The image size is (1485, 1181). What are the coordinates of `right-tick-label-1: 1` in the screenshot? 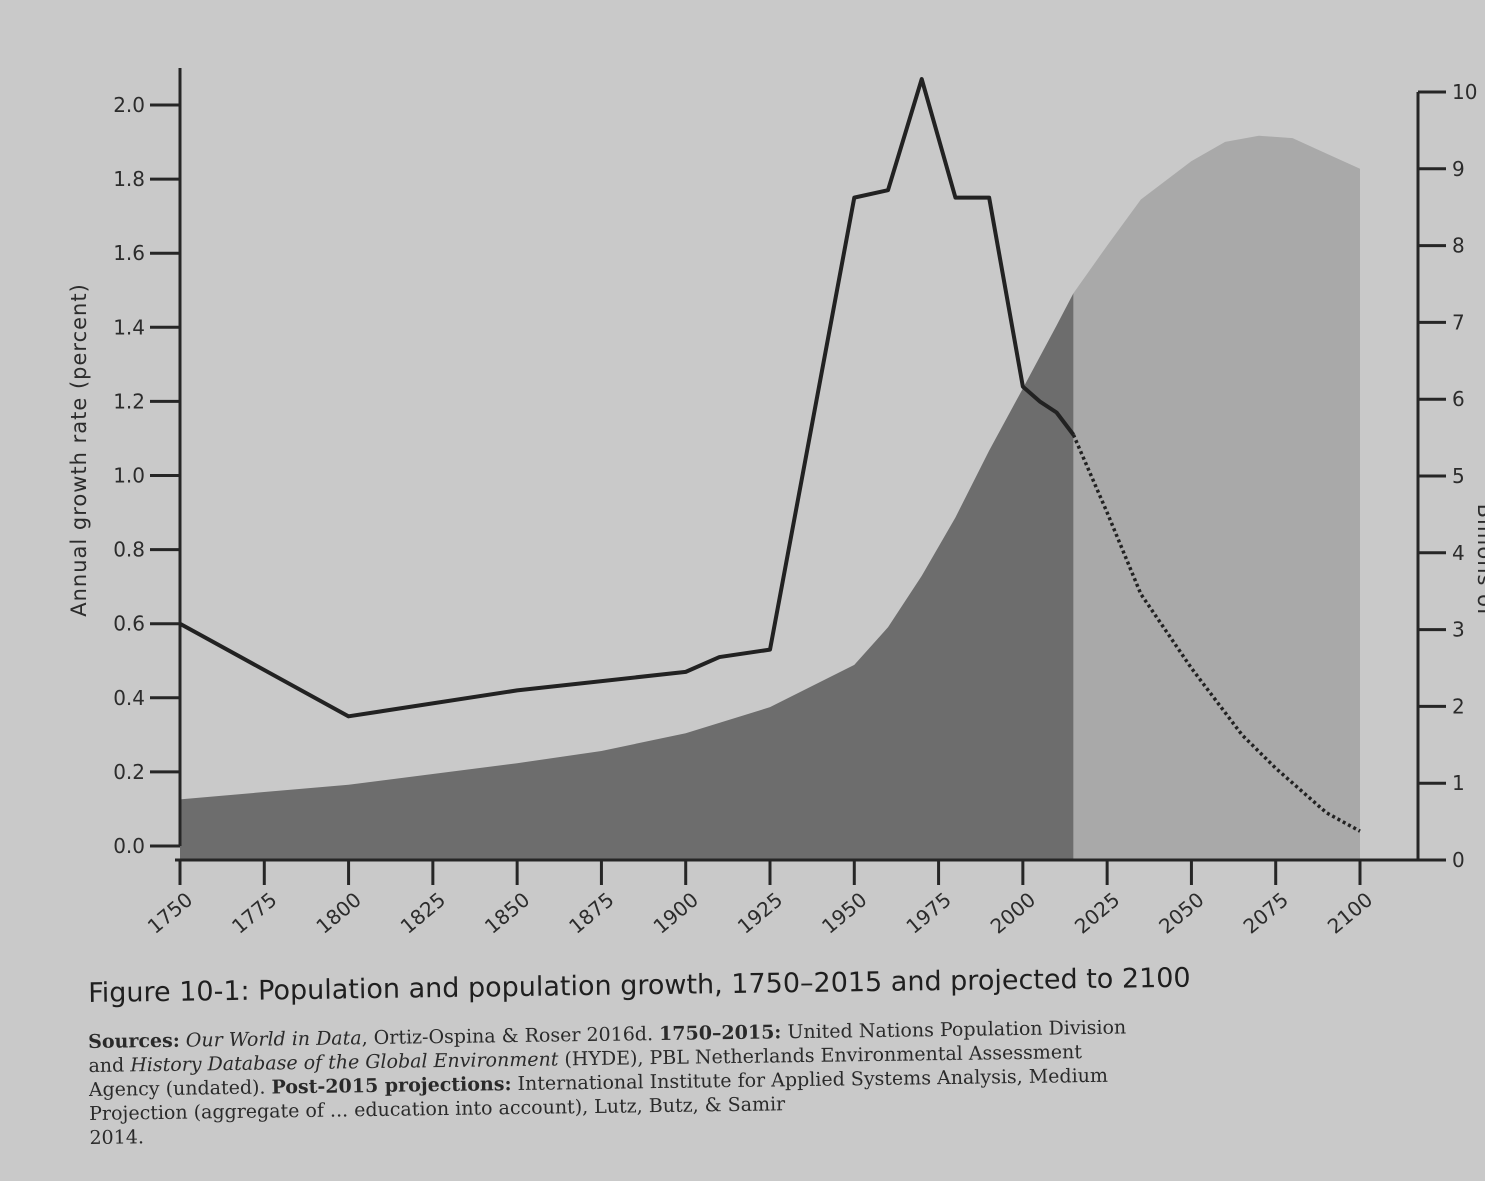 It's located at (1458, 783).